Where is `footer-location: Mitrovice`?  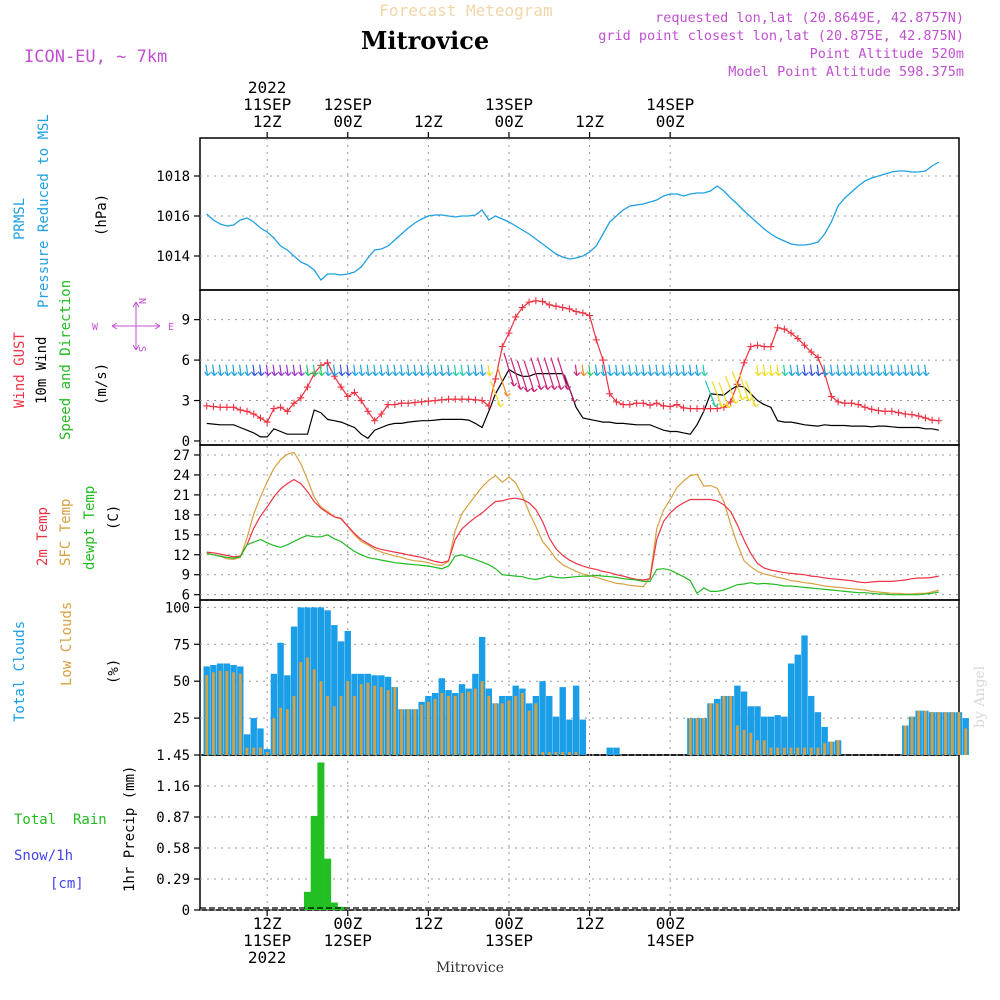 footer-location: Mitrovice is located at coordinates (470, 968).